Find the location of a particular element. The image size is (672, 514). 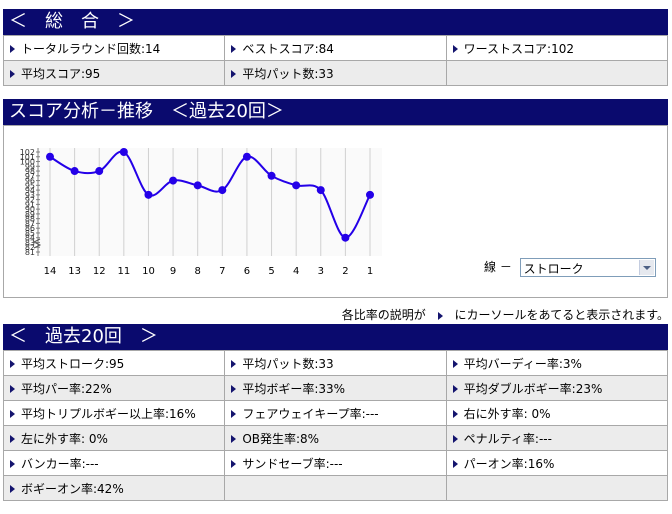

ratio-help-note: 各比率の説明が にカーソールをあてると表示されます。 is located at coordinates (505, 315).